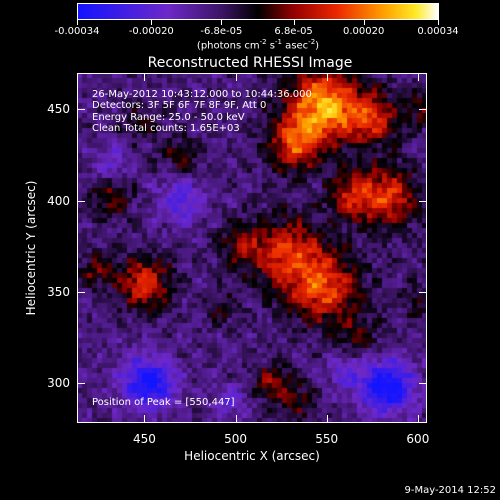  Describe the element at coordinates (58, 200) in the screenshot. I see `y-tick-label: 400` at that location.